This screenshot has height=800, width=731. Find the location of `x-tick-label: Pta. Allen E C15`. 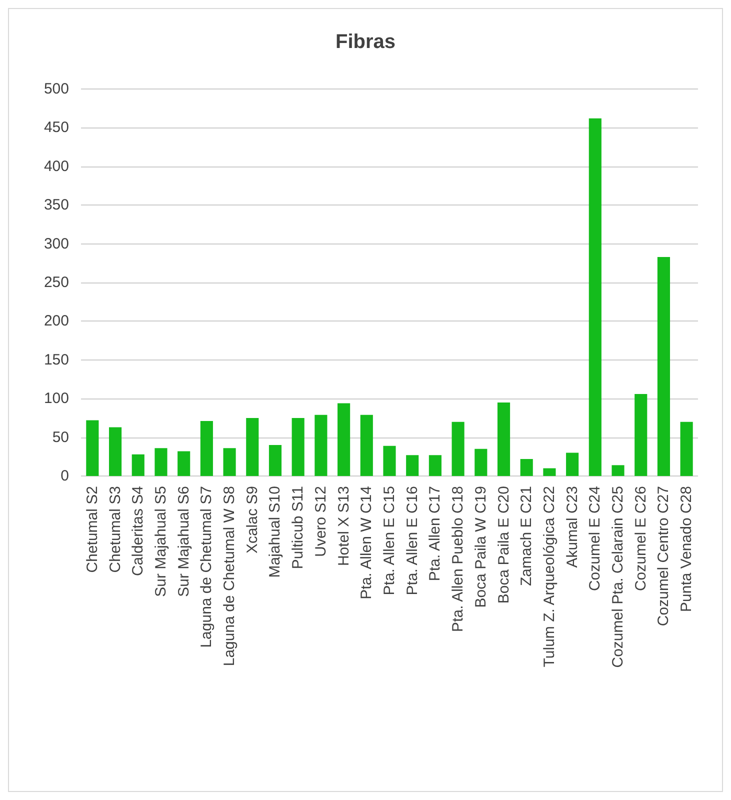

x-tick-label: Pta. Allen E C15 is located at coordinates (389, 541).